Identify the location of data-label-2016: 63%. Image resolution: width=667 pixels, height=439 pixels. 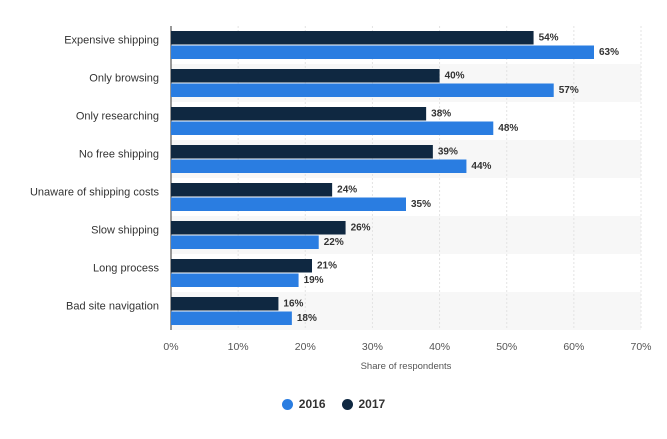
(609, 52).